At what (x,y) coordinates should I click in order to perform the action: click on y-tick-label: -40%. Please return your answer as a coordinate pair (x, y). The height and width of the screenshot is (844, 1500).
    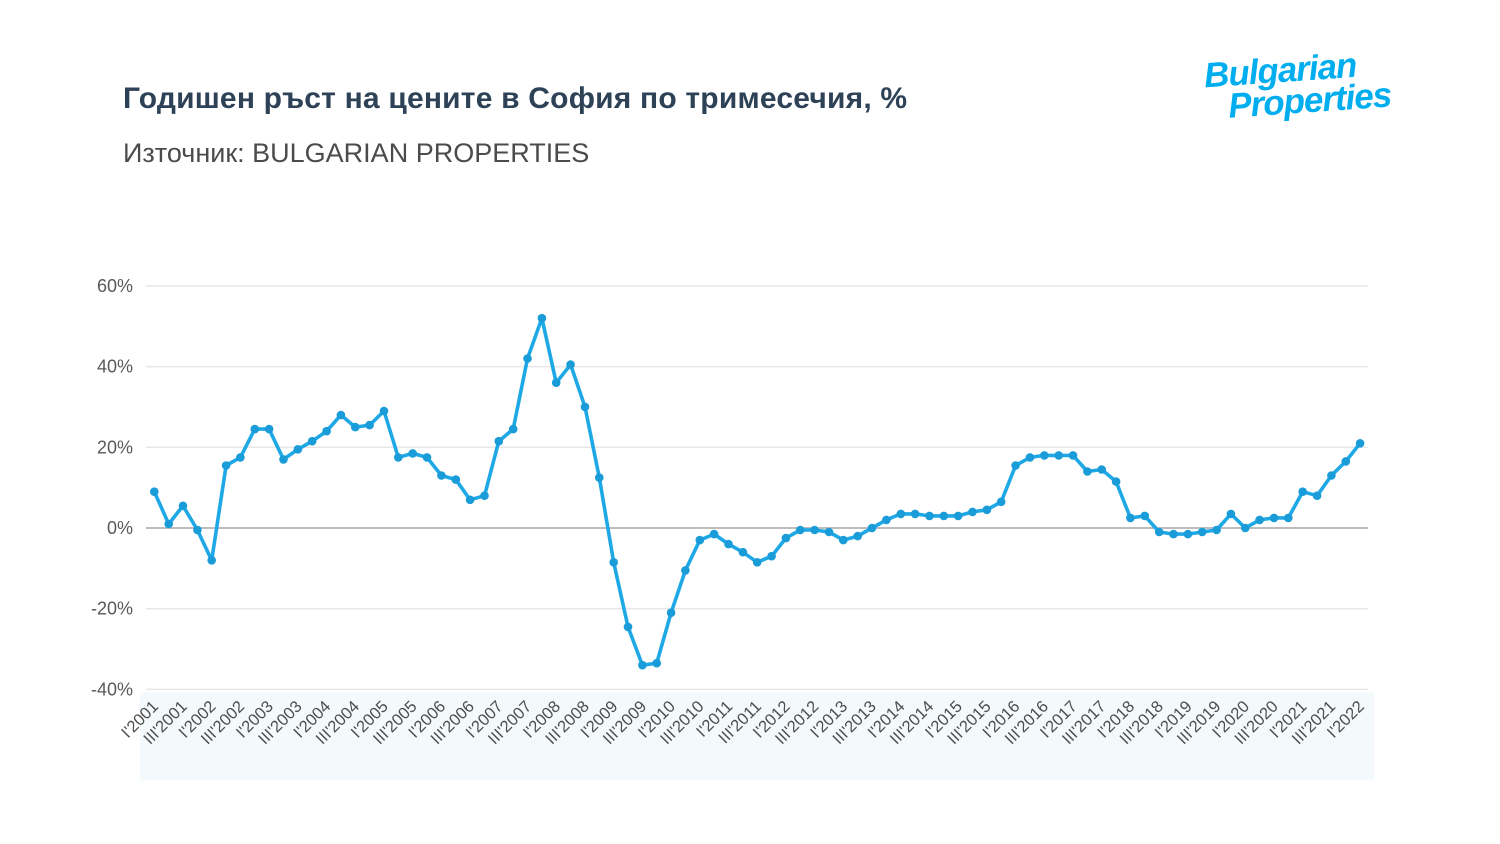
    Looking at the image, I should click on (112, 689).